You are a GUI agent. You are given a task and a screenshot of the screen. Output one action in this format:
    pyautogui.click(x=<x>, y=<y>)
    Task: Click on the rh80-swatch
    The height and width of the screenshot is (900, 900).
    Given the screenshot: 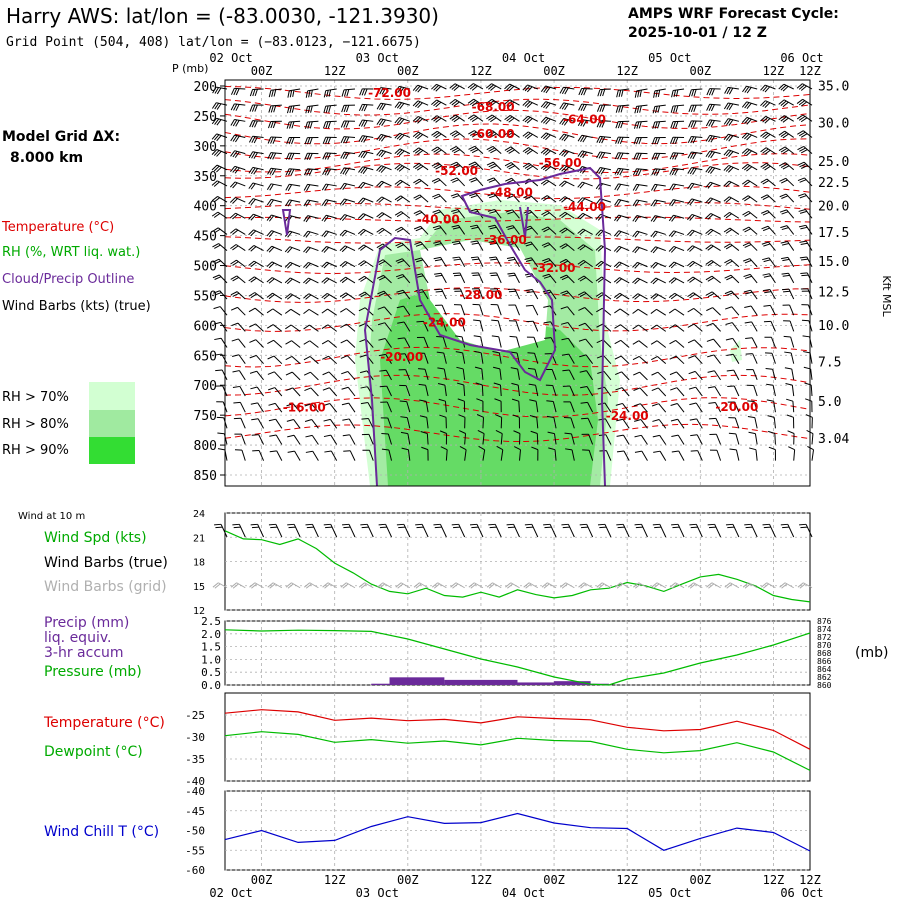 What is the action you would take?
    pyautogui.click(x=112, y=423)
    